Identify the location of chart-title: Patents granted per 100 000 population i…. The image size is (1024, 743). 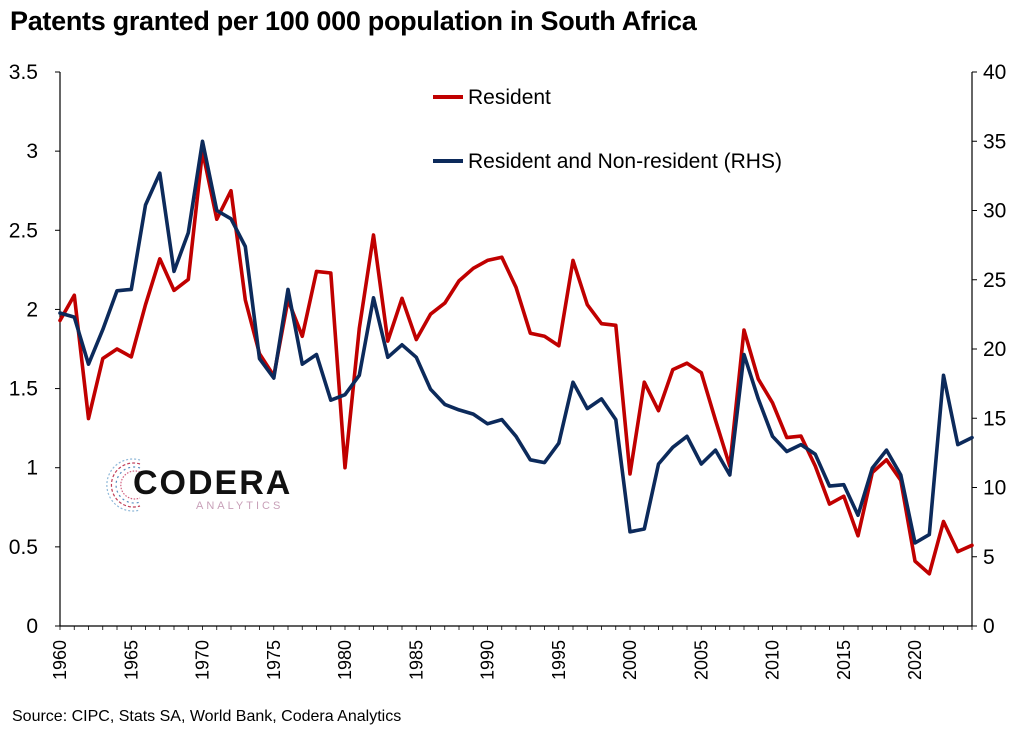
(353, 21).